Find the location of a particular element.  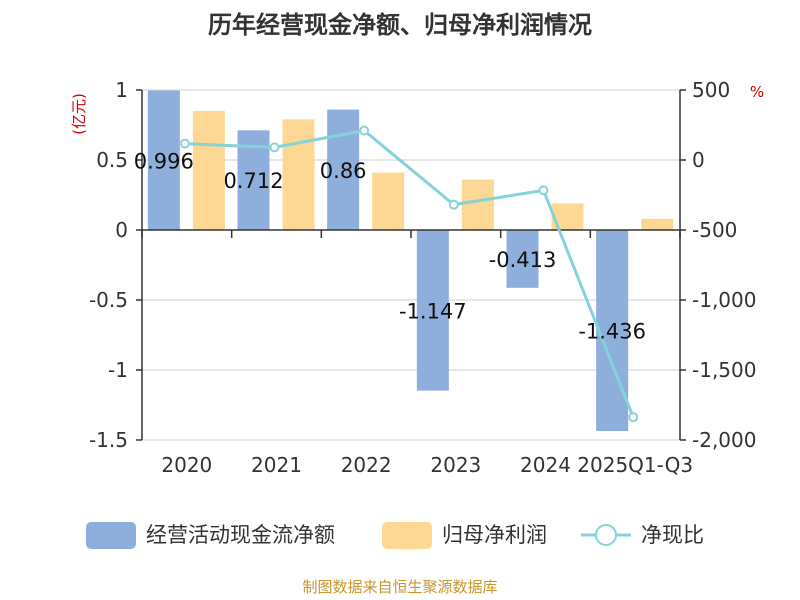

x-tick-label-2025Q1-Q3: 2025Q1-Q3 is located at coordinates (635, 465).